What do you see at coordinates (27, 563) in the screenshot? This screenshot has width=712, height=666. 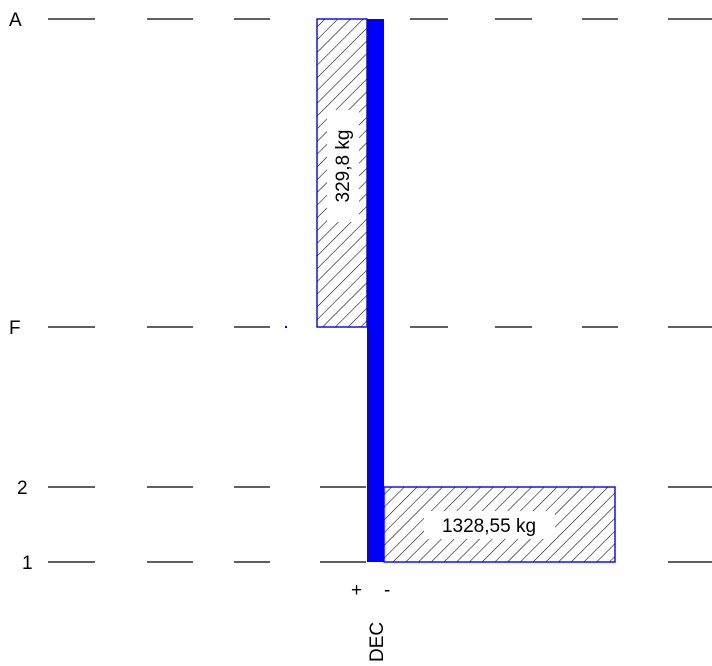 I see `level-label-1: 1` at bounding box center [27, 563].